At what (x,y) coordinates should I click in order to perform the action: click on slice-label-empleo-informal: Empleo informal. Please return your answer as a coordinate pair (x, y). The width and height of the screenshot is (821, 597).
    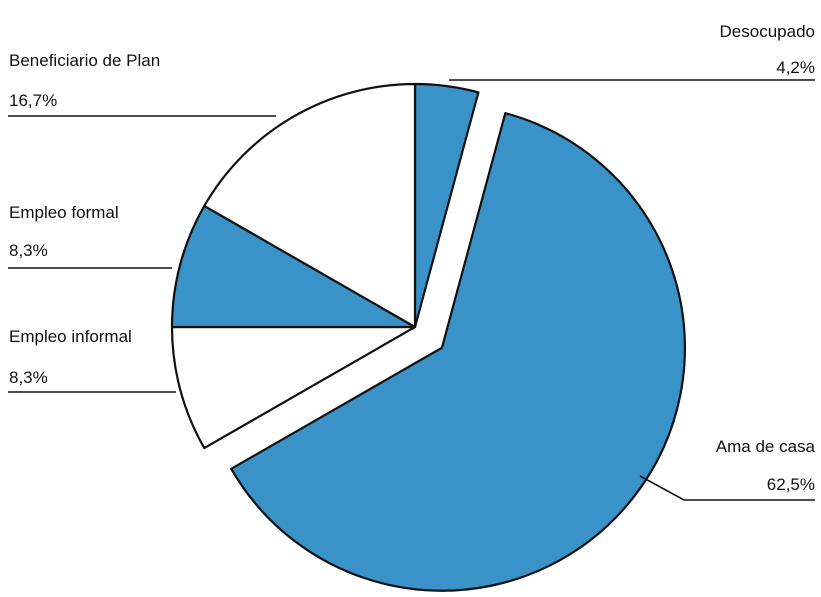
    Looking at the image, I should click on (70, 336).